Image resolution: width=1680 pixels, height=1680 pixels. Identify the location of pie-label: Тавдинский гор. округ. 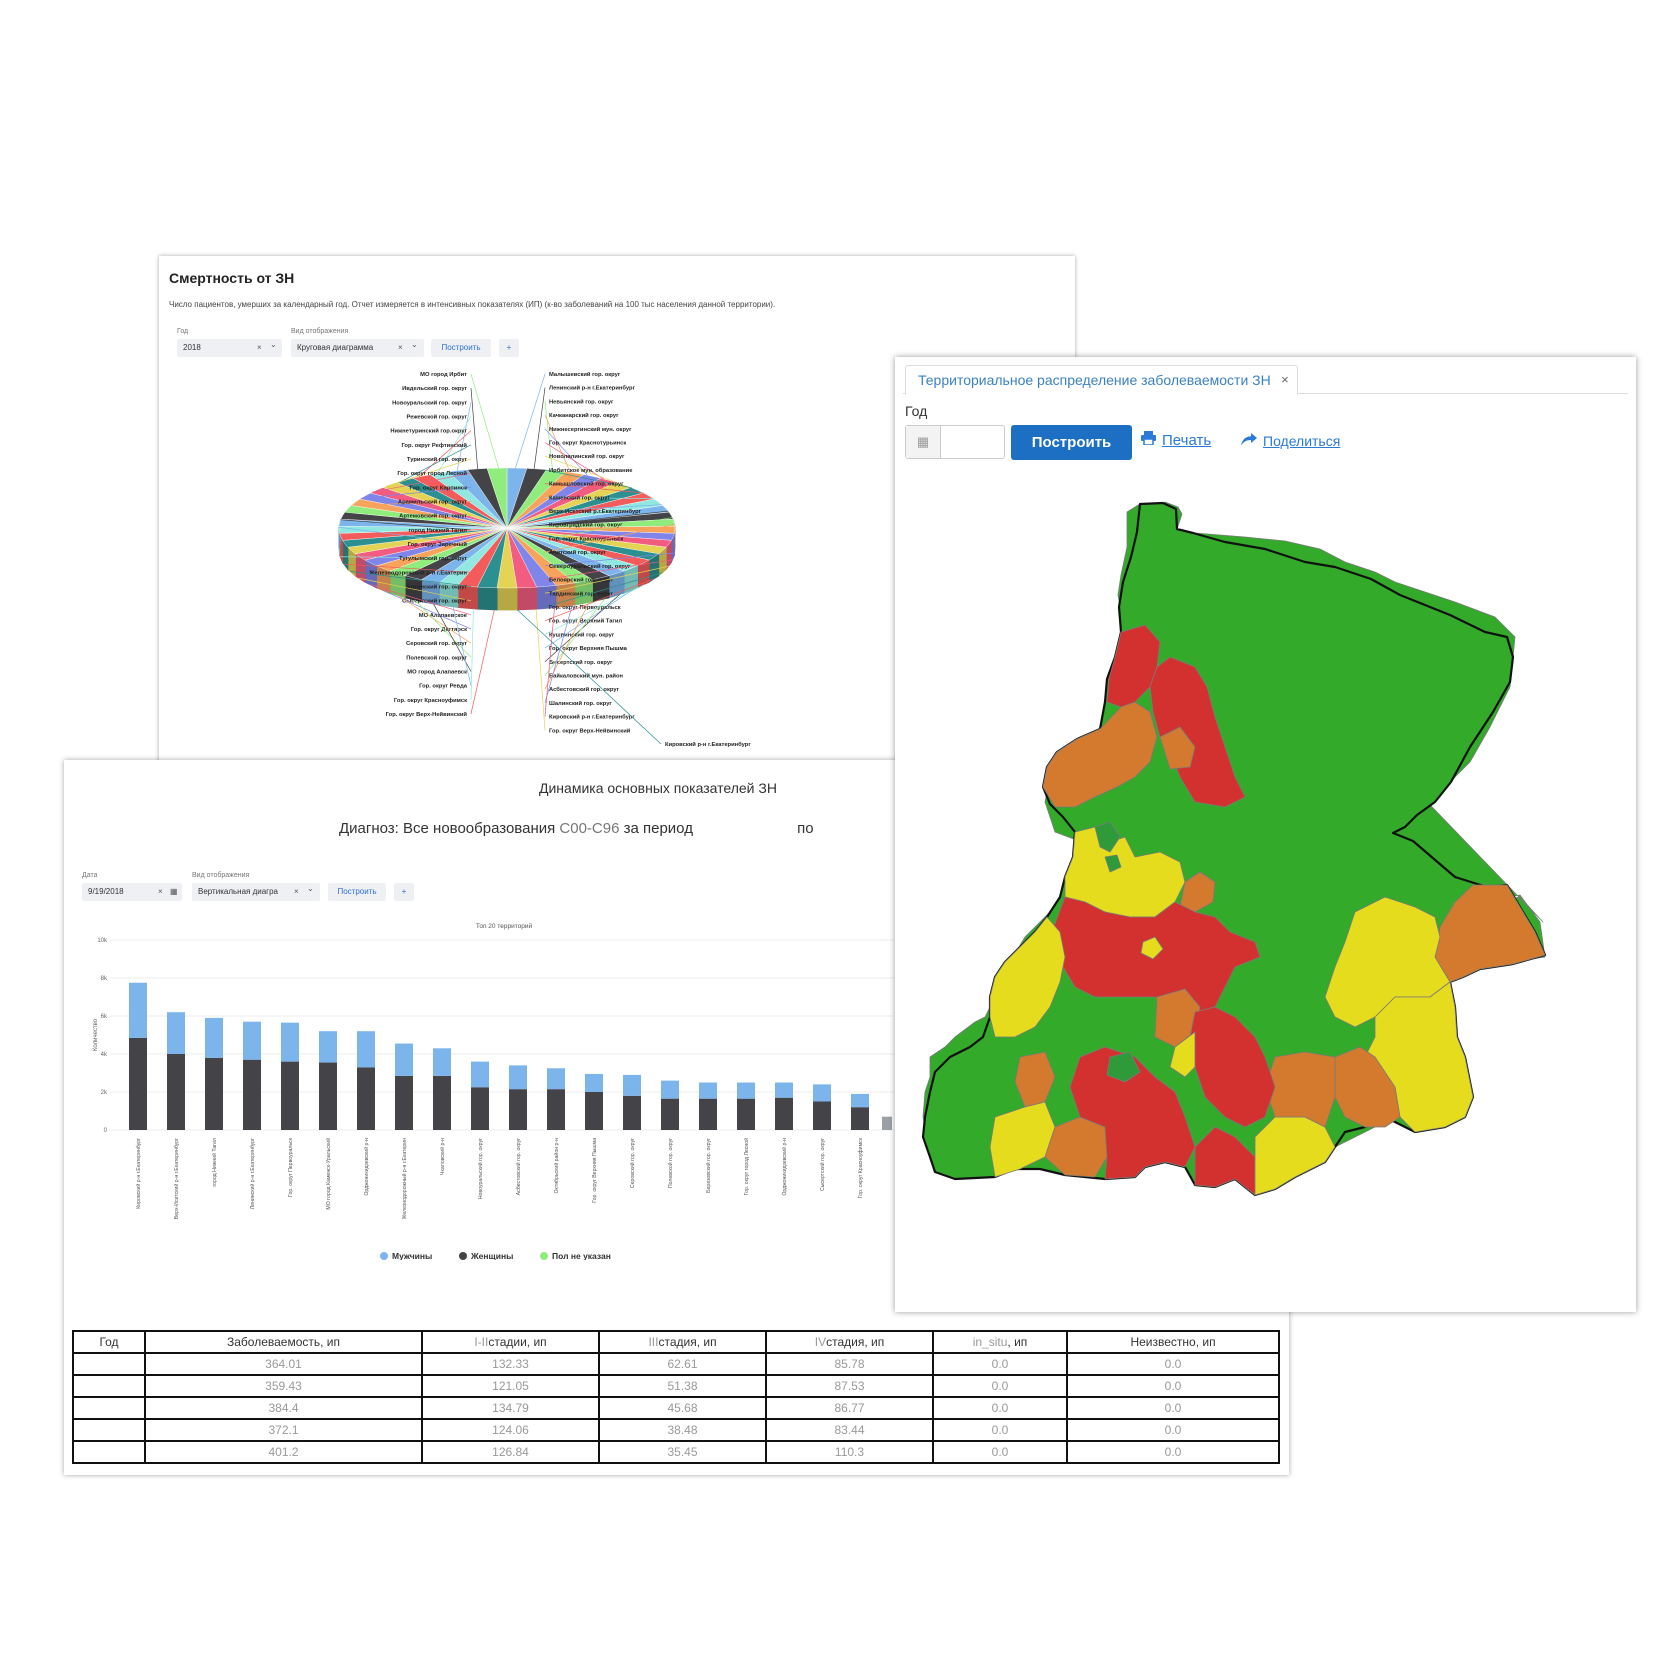
(581, 593).